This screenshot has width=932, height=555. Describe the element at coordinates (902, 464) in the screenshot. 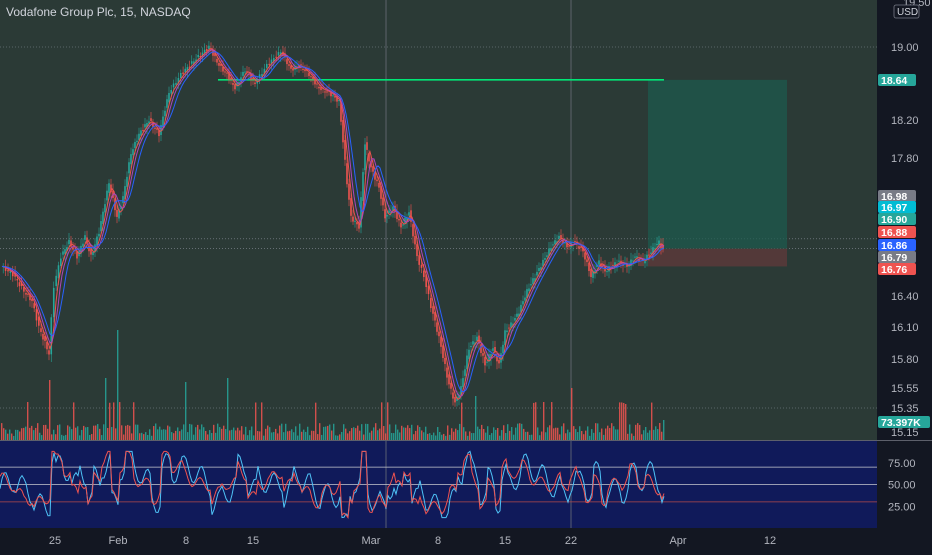

I see `oscillator-axis-tick-label: 75.00` at that location.